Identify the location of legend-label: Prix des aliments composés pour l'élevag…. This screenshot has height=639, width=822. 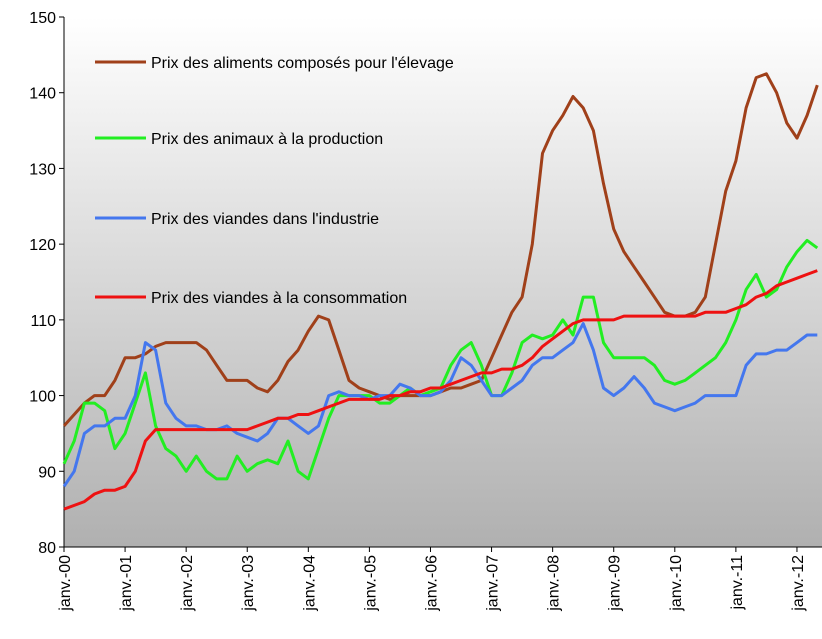
(302, 63).